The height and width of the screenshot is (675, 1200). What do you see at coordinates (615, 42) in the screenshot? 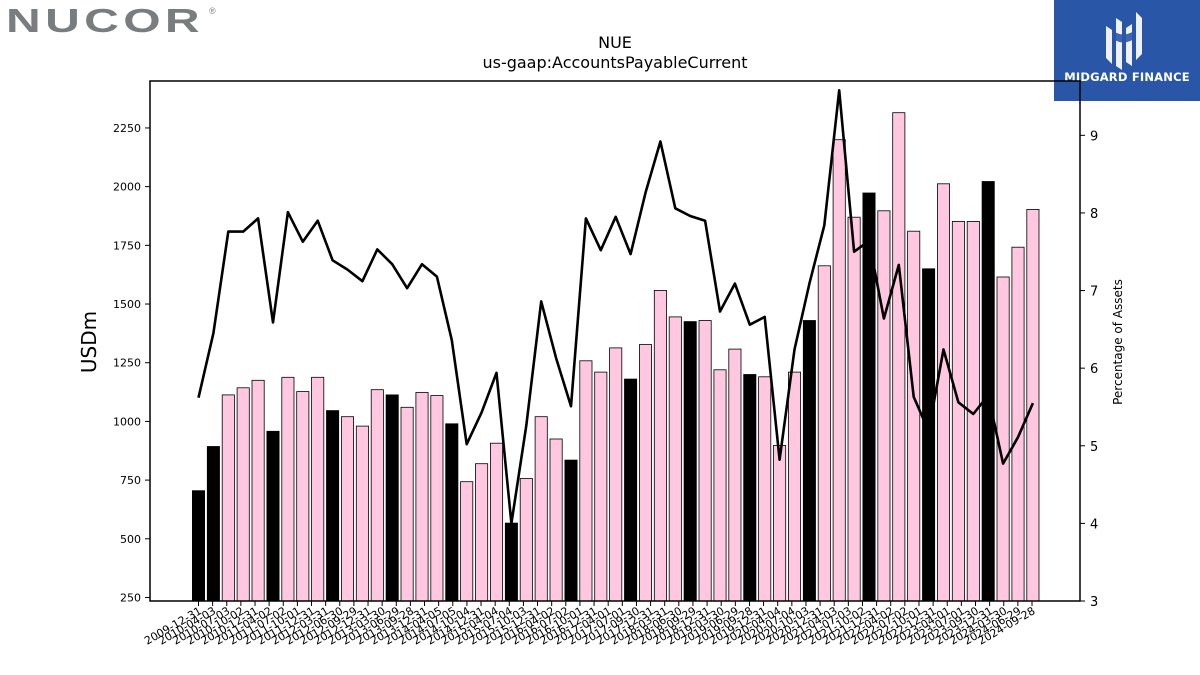
I see `chart-title: NUE` at bounding box center [615, 42].